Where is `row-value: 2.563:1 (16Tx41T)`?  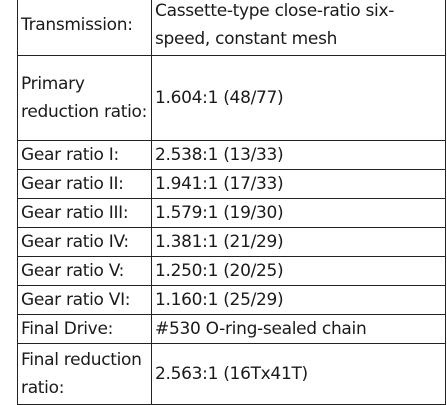
row-value: 2.563:1 (16Tx41T) is located at coordinates (298, 374).